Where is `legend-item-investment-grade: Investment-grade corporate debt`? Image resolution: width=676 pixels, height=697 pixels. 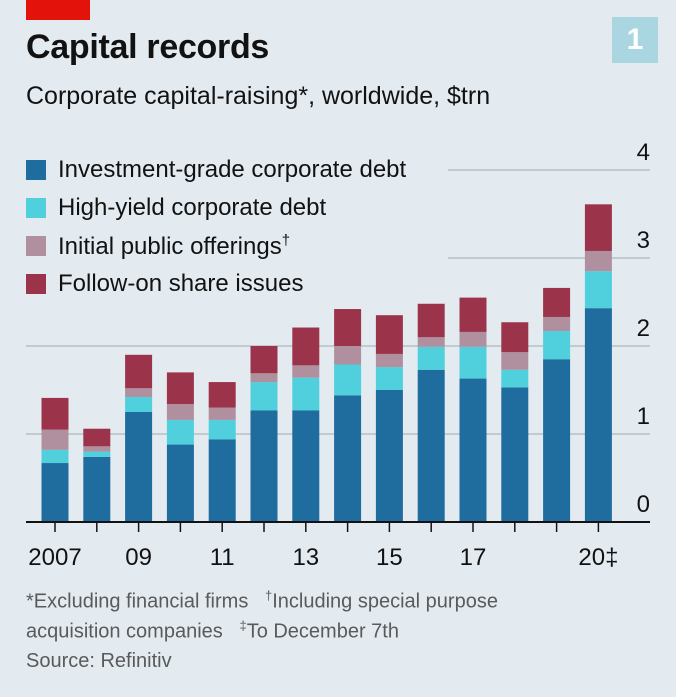
legend-item-investment-grade: Investment-grade corporate debt is located at coordinates (216, 170).